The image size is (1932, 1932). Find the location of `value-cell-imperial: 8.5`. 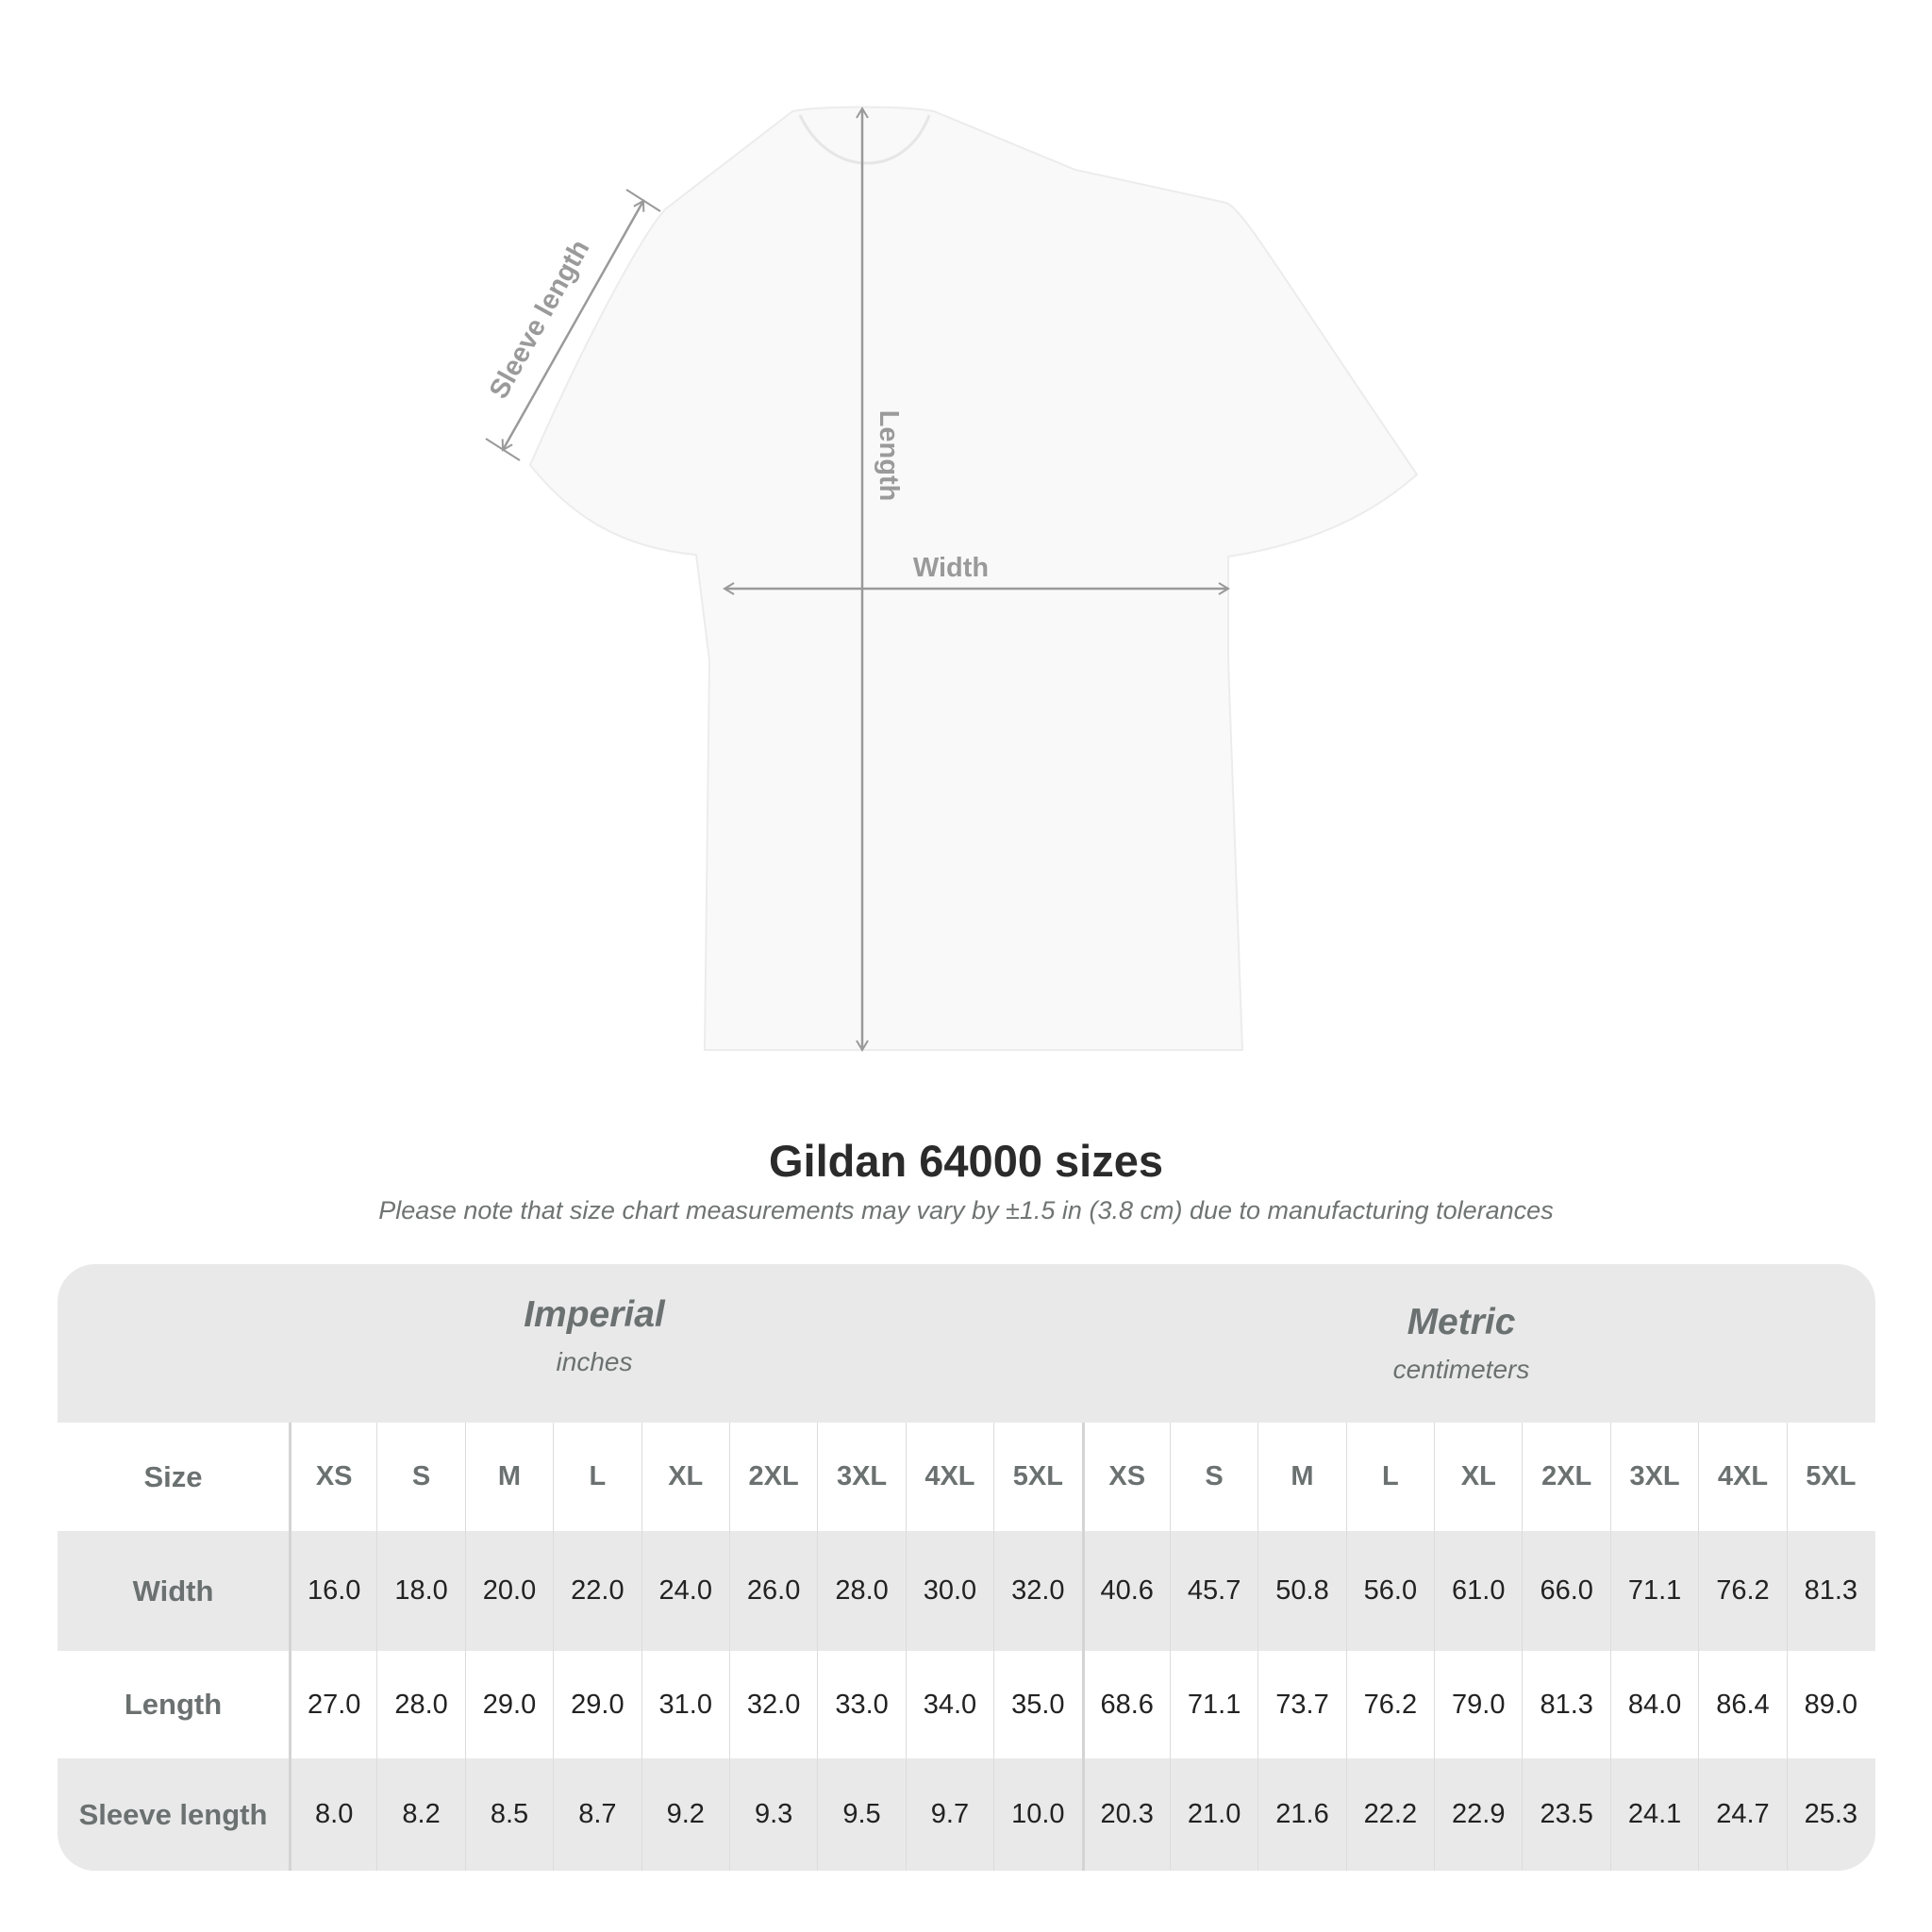

value-cell-imperial: 8.5 is located at coordinates (508, 1814).